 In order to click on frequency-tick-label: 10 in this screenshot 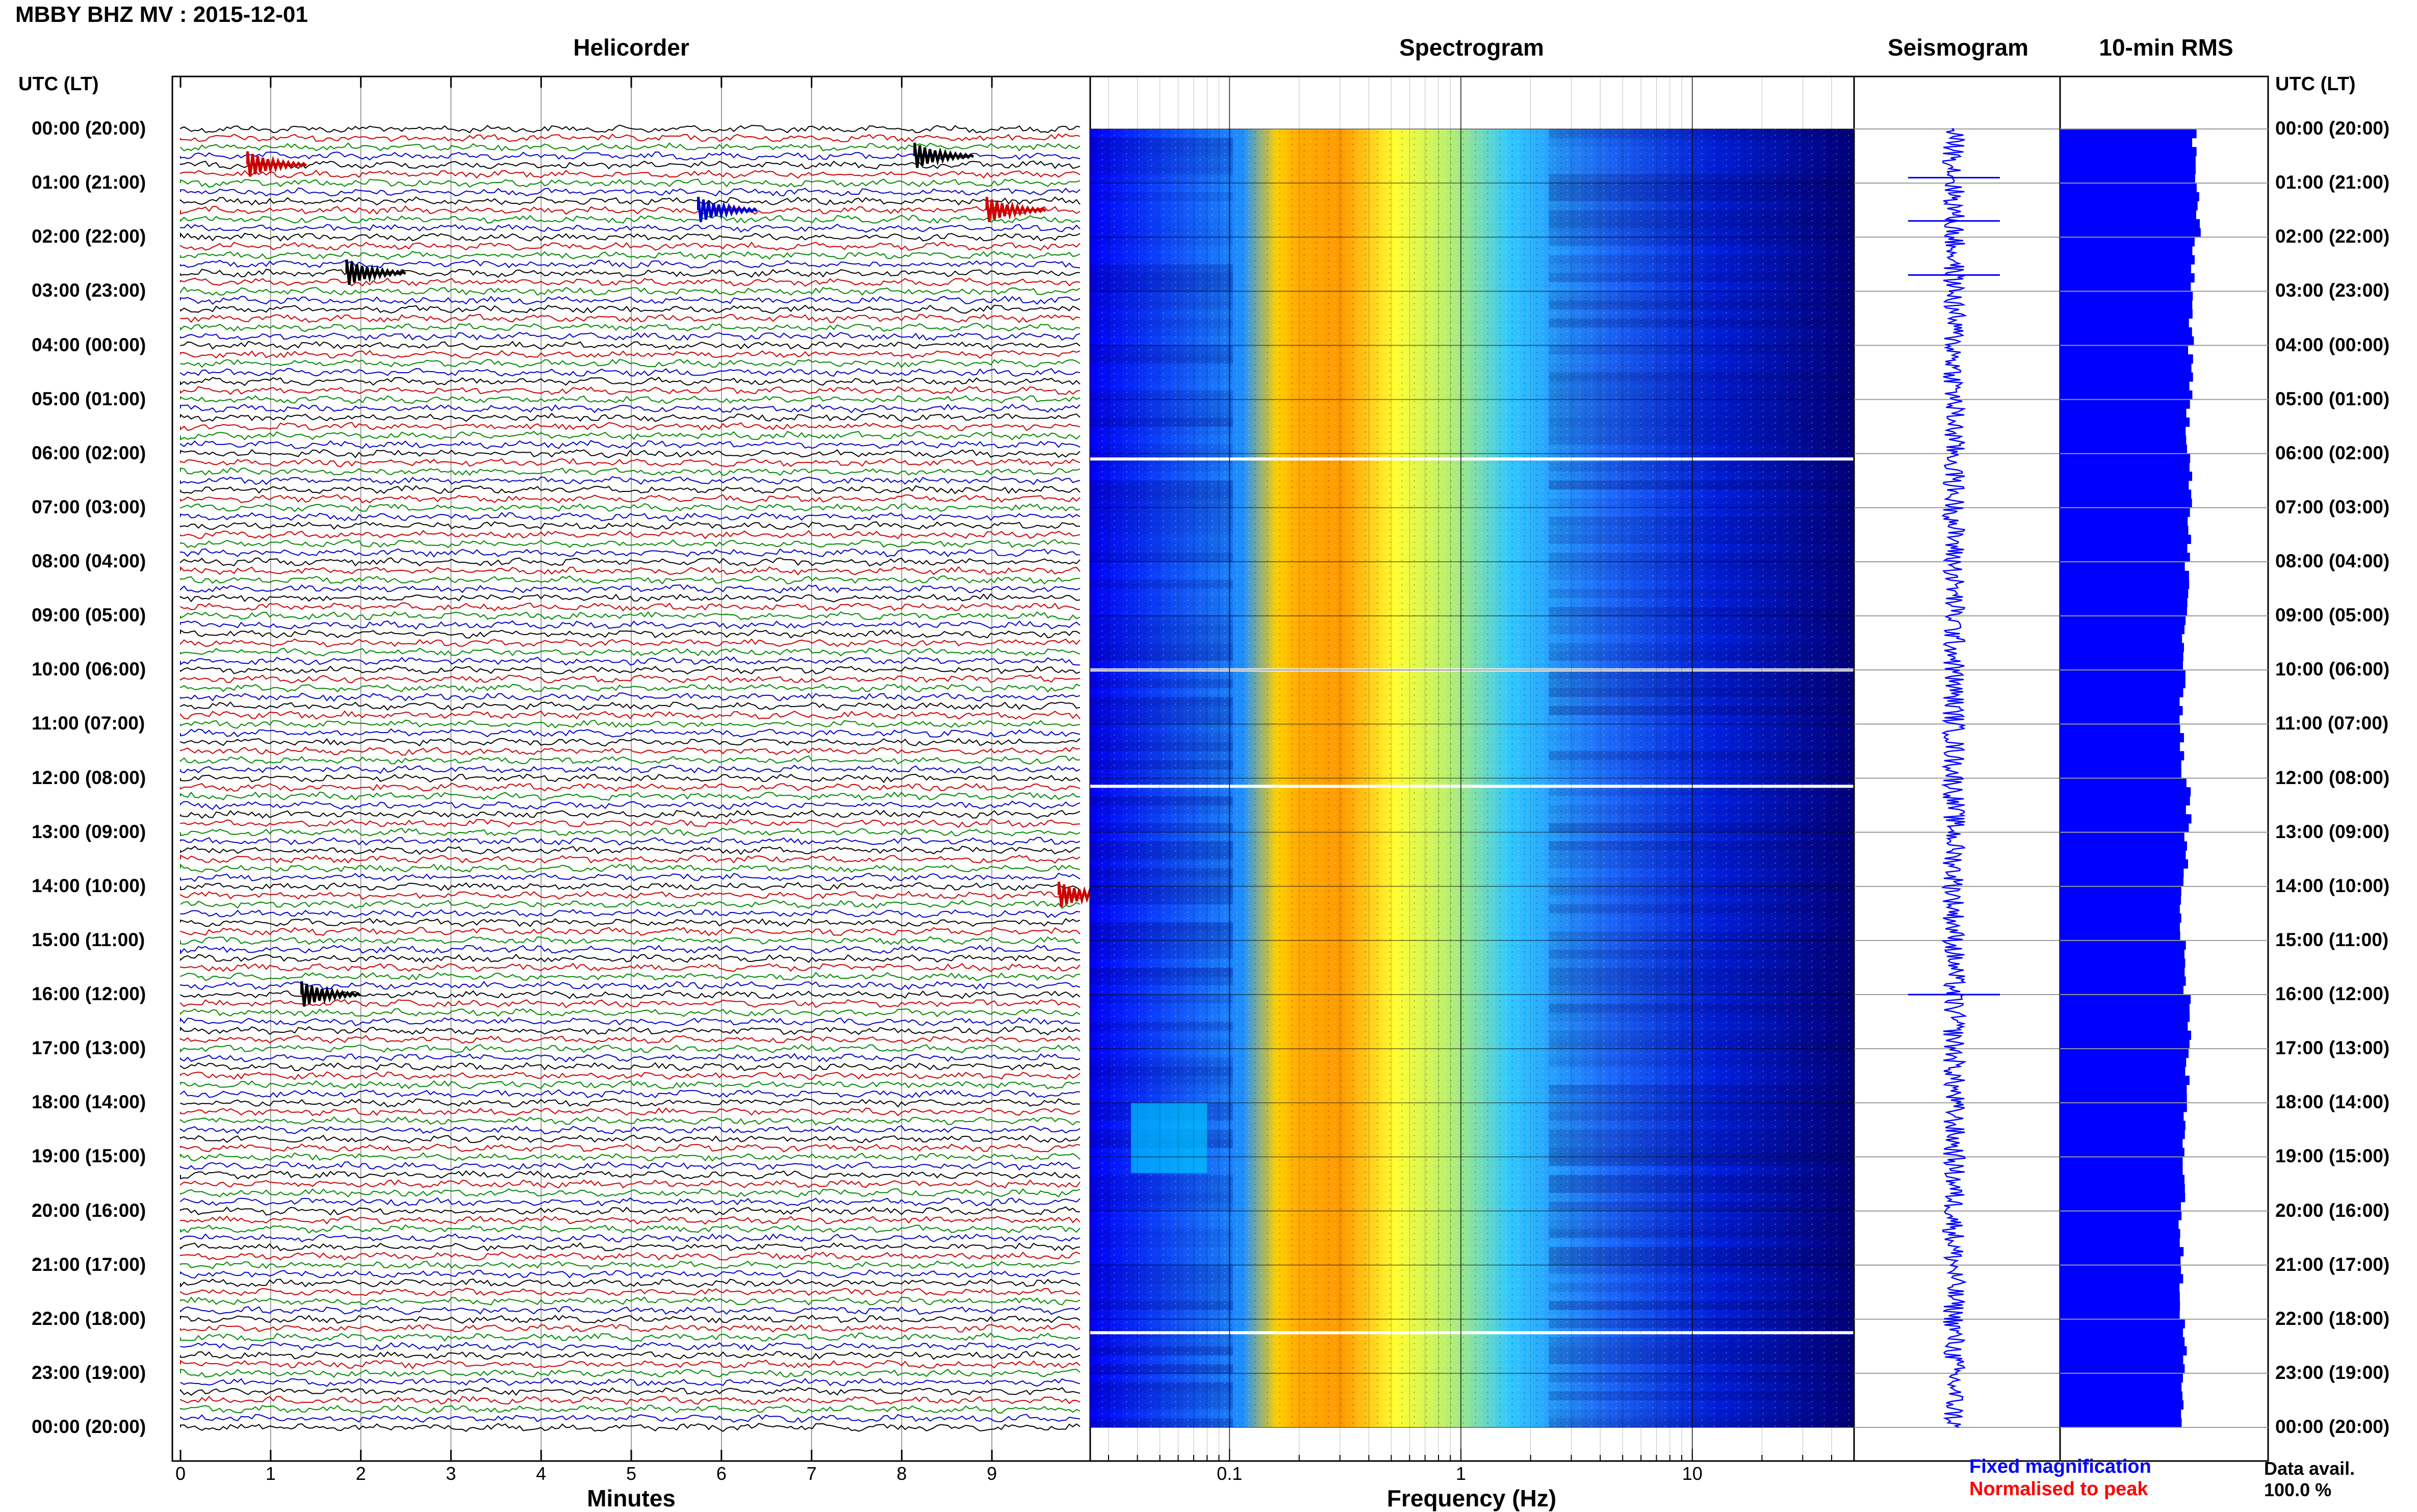, I will do `click(1692, 1473)`.